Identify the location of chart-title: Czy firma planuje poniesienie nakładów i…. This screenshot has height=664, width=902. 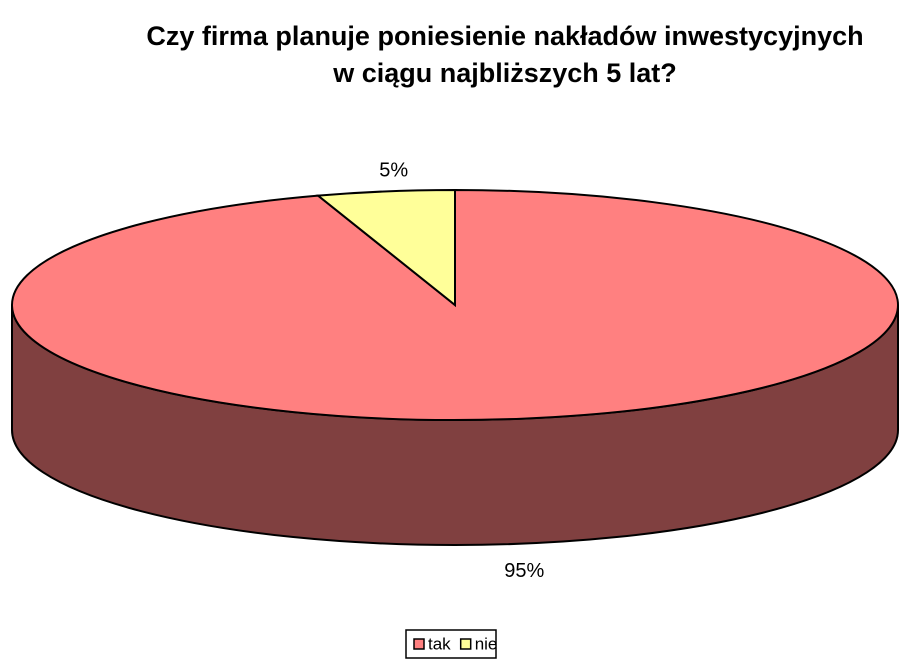
(504, 36).